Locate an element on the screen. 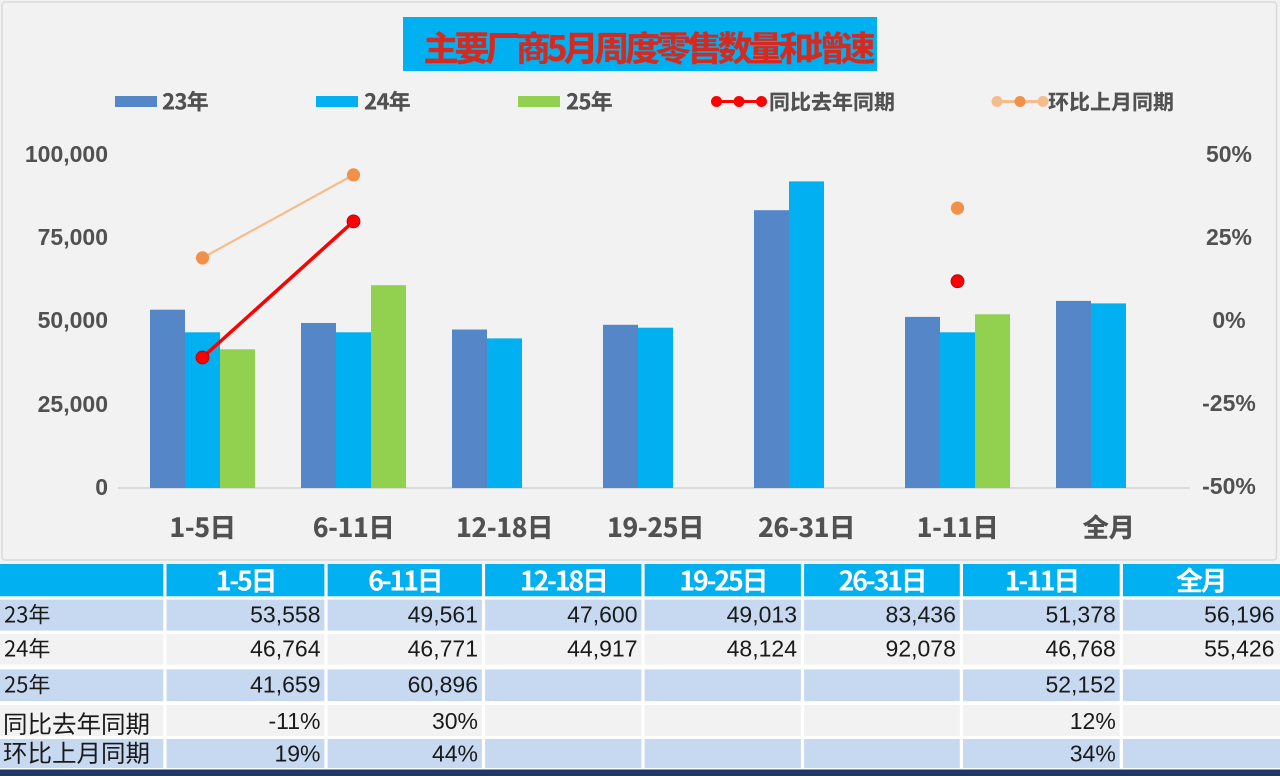  svg-text: 34% is located at coordinates (1093, 754).